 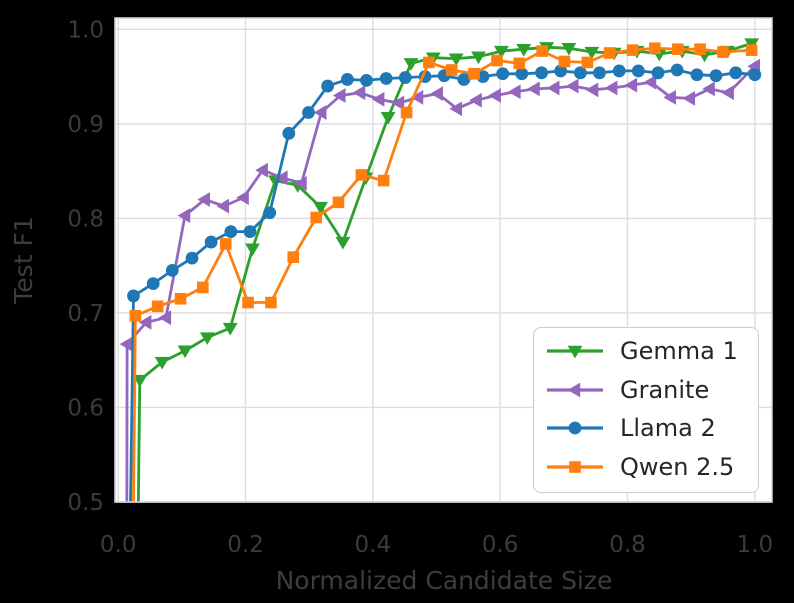 What do you see at coordinates (668, 428) in the screenshot?
I see `legend-label: Llama 2` at bounding box center [668, 428].